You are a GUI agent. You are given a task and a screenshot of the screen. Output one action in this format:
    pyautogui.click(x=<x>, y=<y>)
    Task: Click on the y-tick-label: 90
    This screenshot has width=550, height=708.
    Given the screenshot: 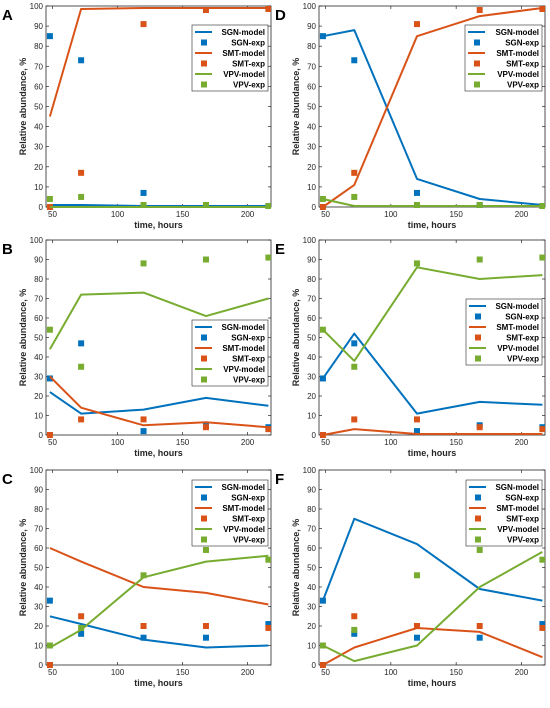 What is the action you would take?
    pyautogui.click(x=38, y=260)
    